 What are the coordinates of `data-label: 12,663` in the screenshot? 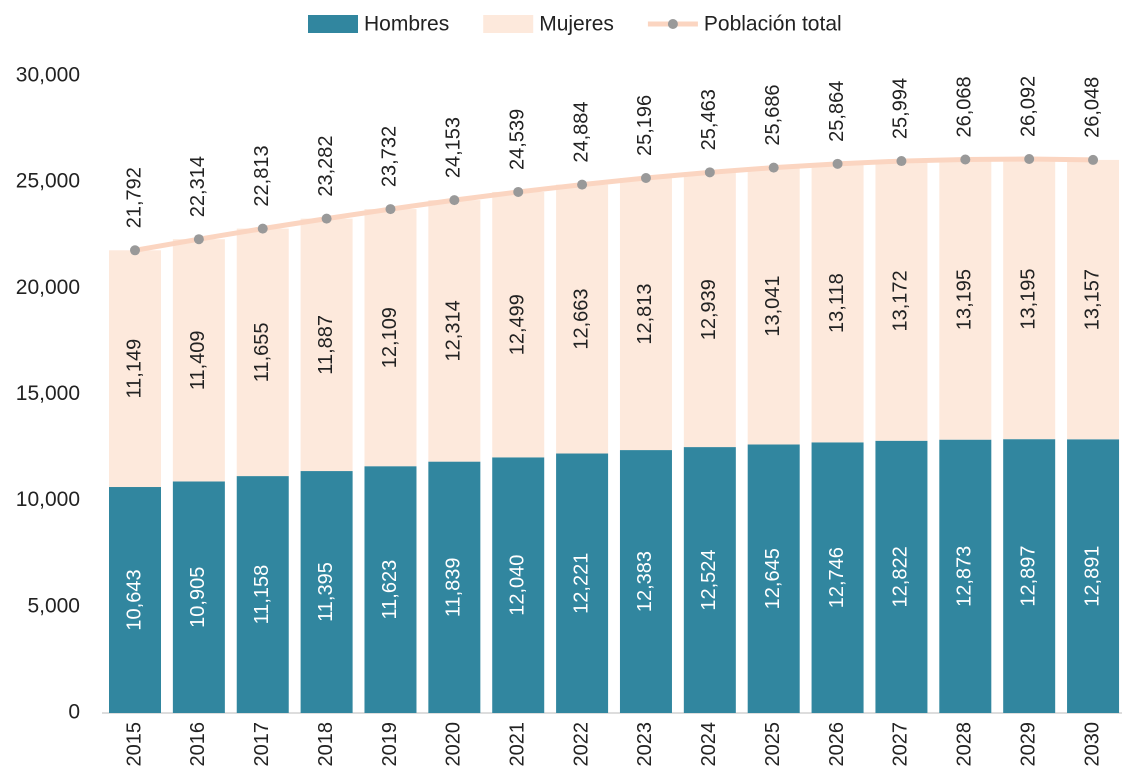 It's located at (581, 318).